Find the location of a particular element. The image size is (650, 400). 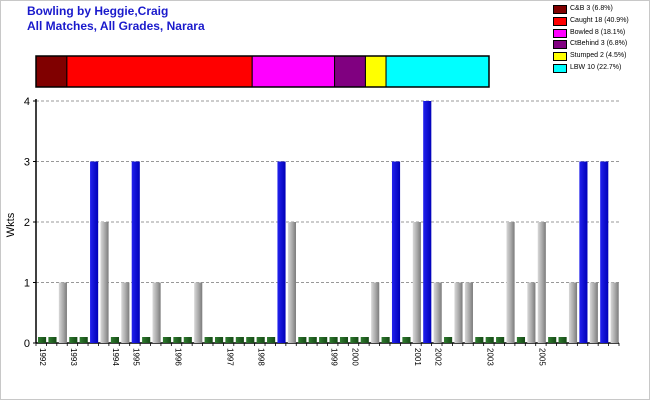

y-tick-label: 4 is located at coordinates (27, 102).